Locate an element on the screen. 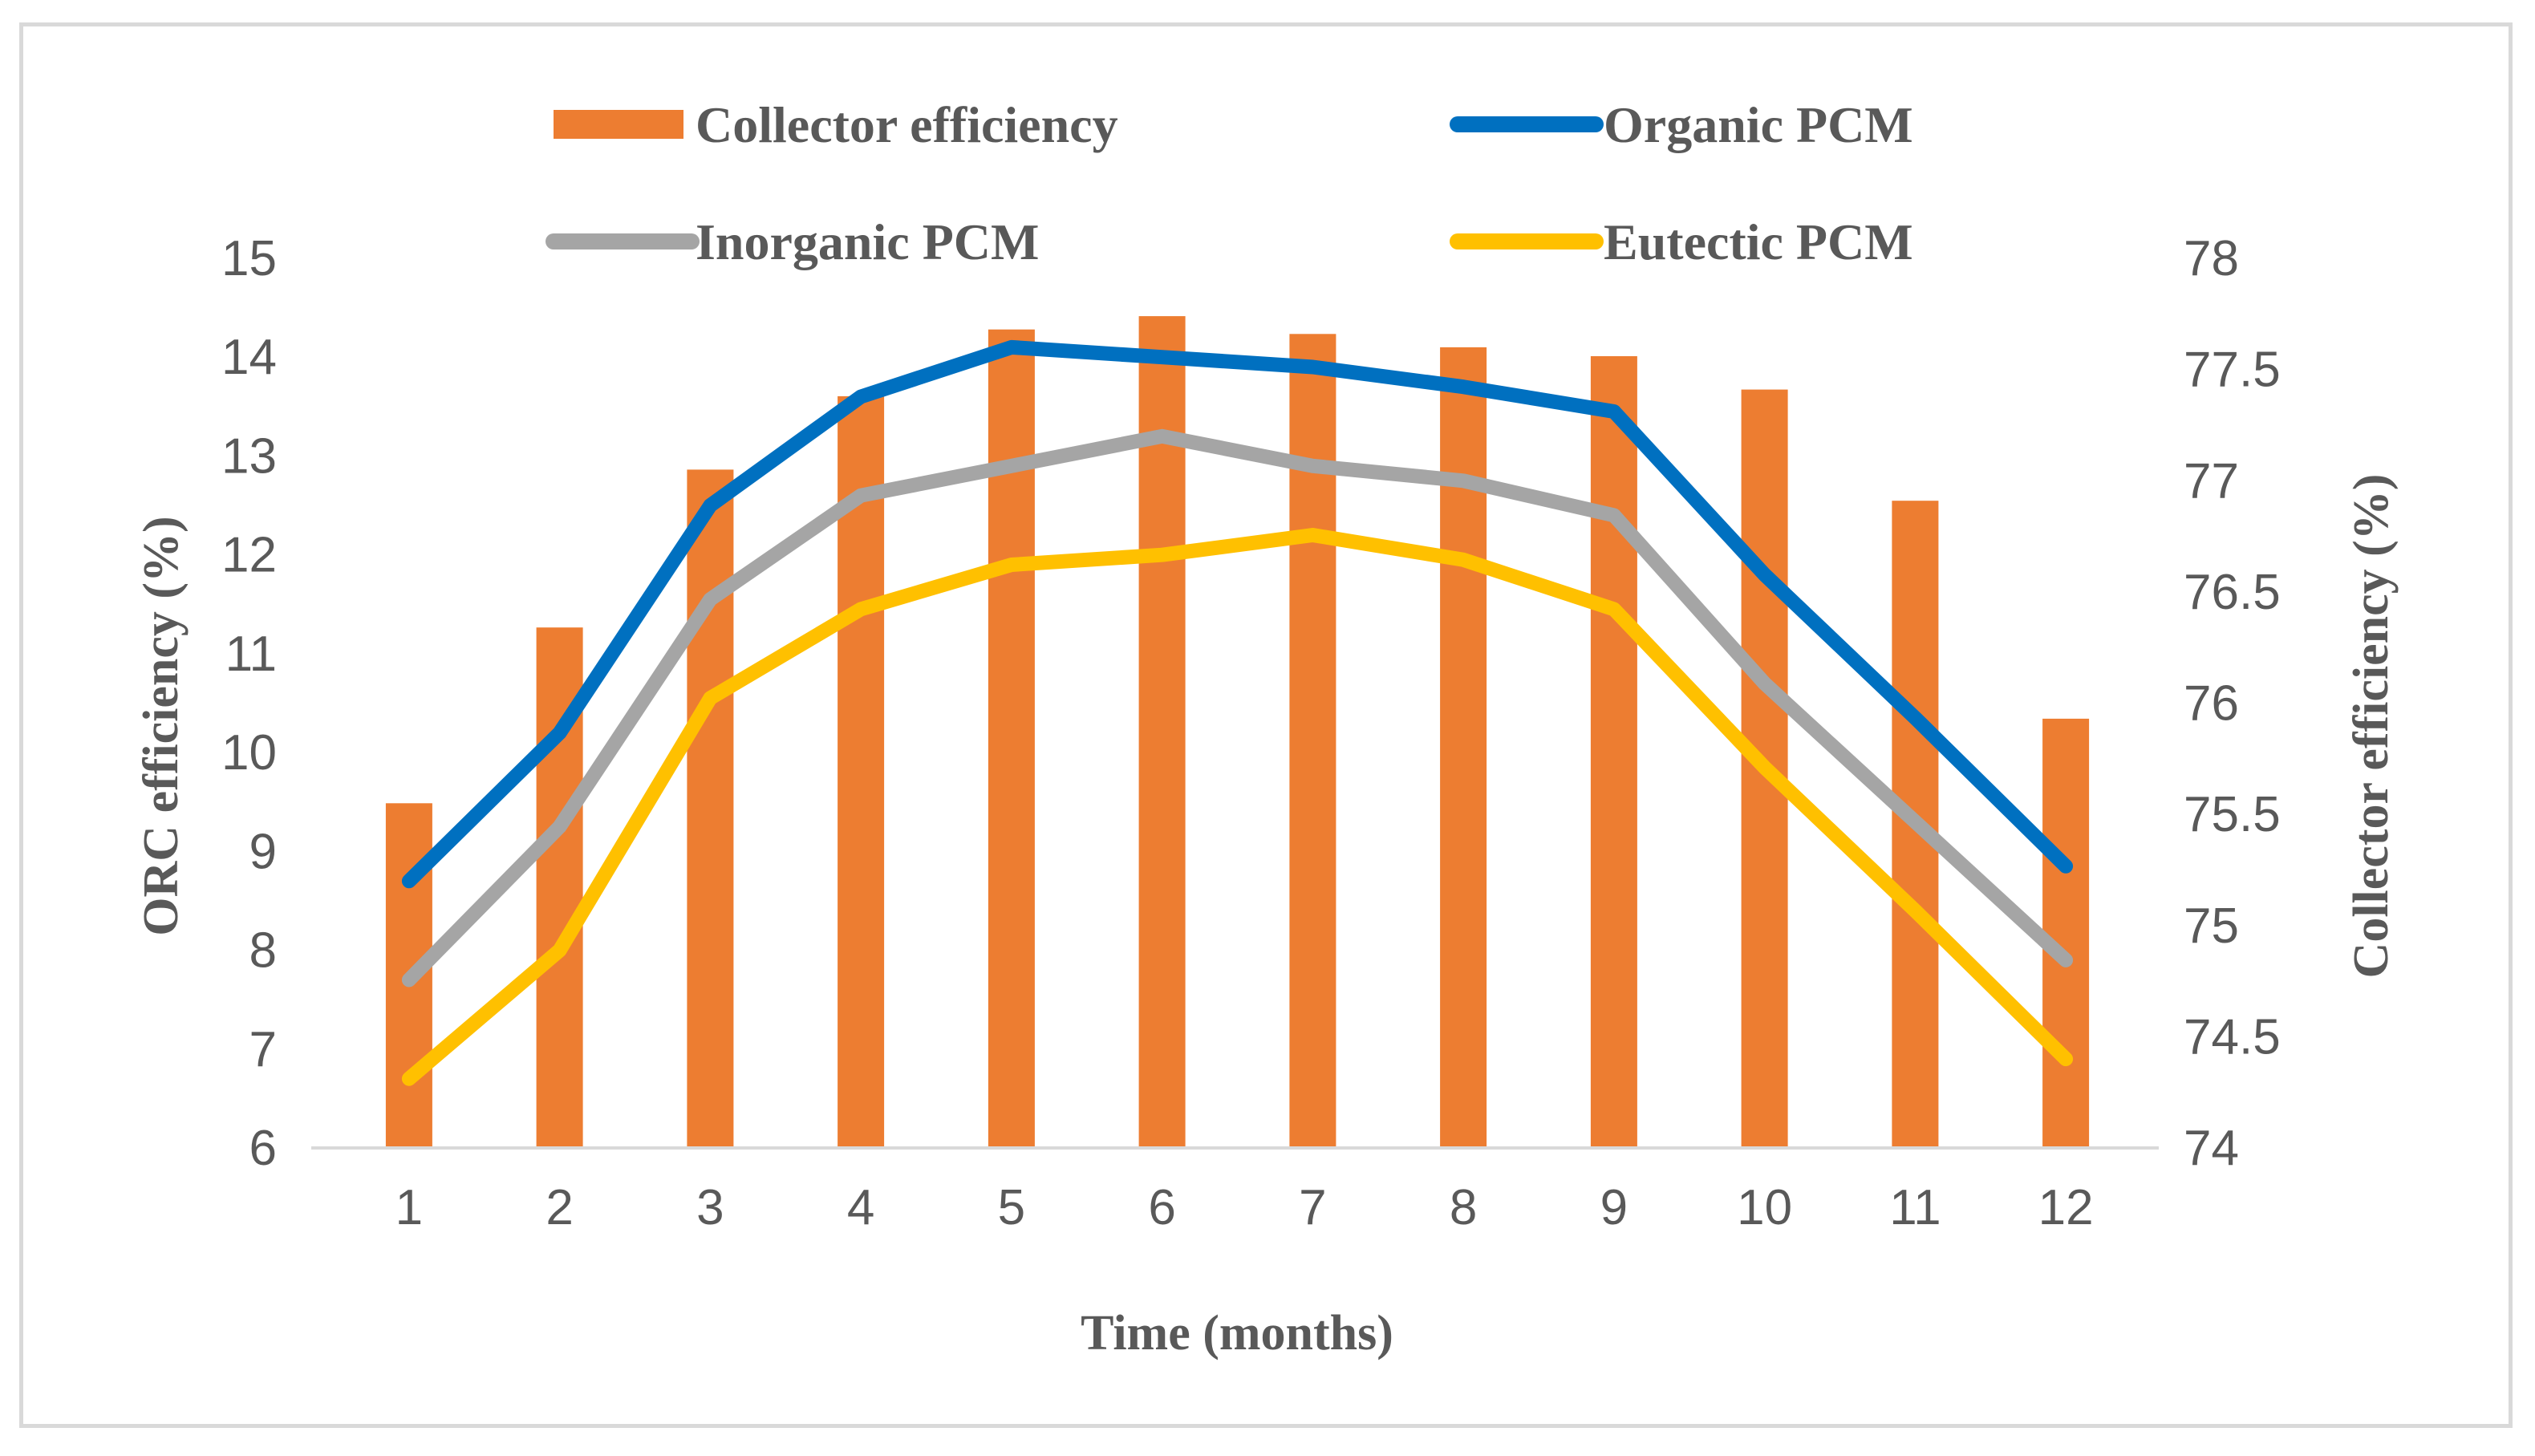 Image resolution: width=2535 pixels, height=1456 pixels. legend-item-organic-pcm: Organic PCM is located at coordinates (1681, 124).